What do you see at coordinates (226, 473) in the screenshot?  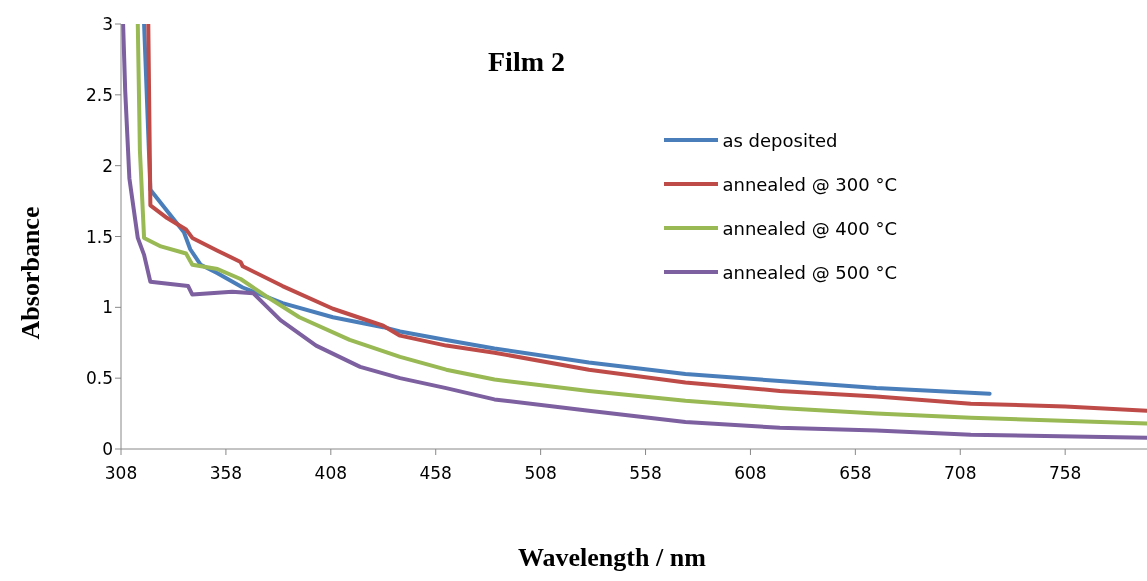 I see `x-tick-label: 358` at bounding box center [226, 473].